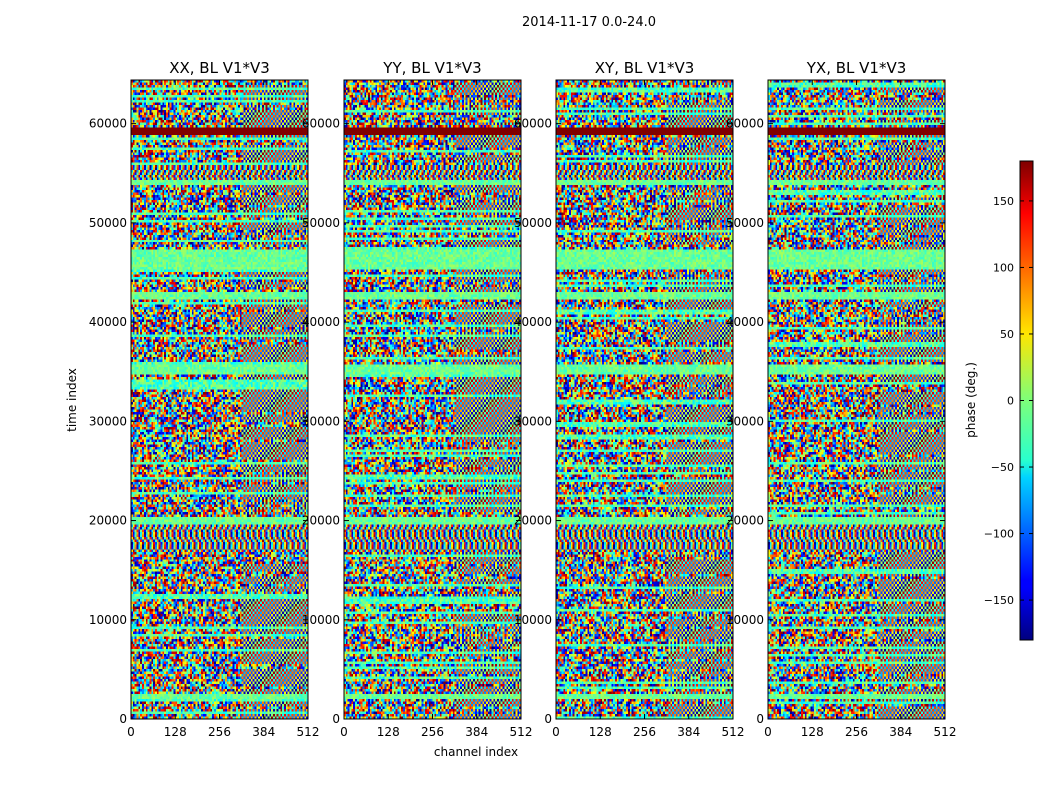 This screenshot has width=1050, height=800. What do you see at coordinates (476, 752) in the screenshot?
I see `x-axis-label: channel index` at bounding box center [476, 752].